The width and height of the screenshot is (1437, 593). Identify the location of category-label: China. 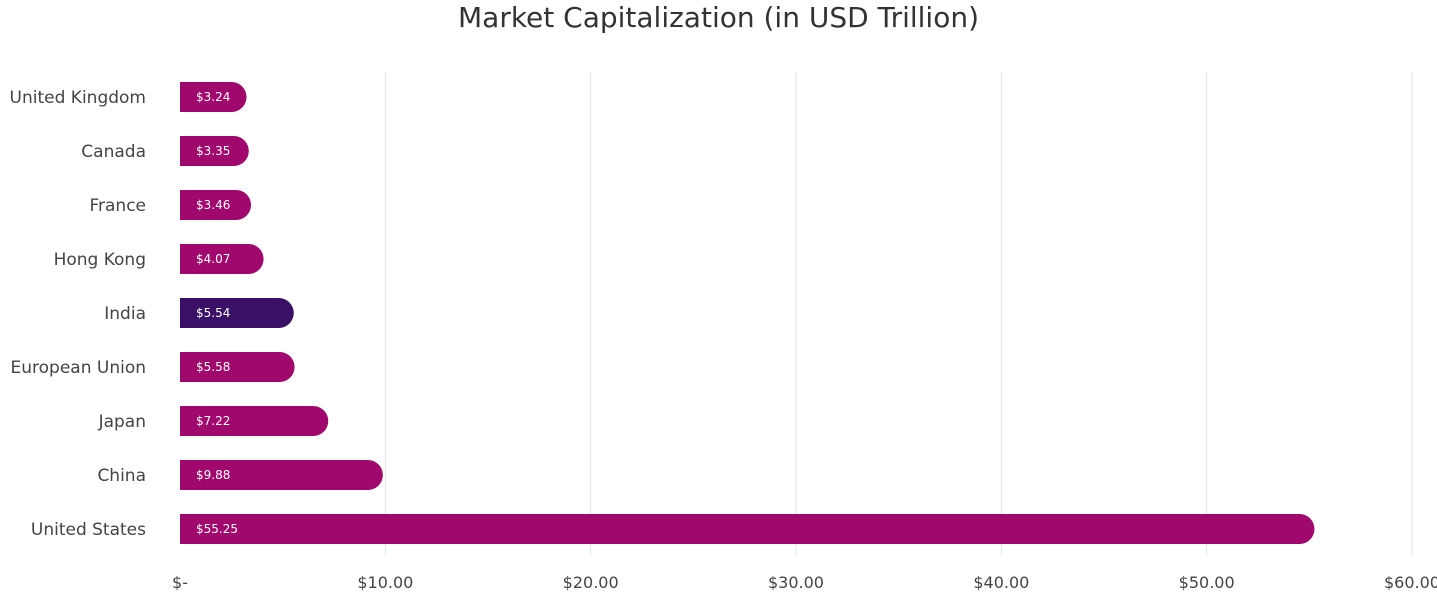
(121, 476).